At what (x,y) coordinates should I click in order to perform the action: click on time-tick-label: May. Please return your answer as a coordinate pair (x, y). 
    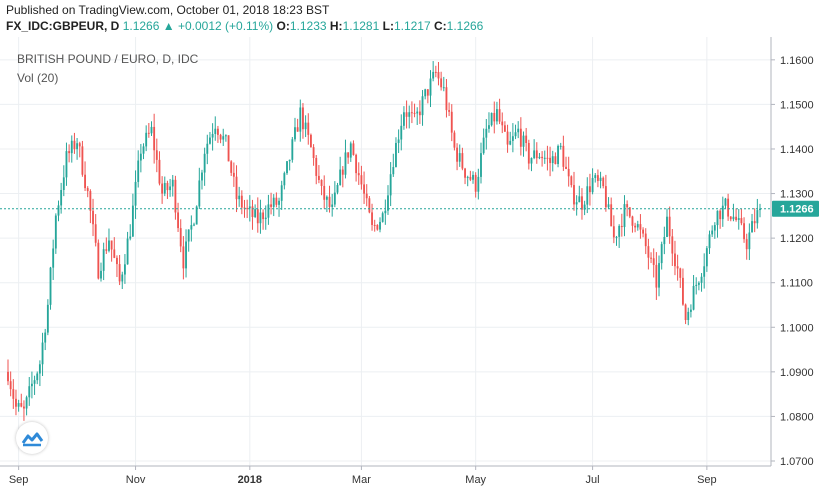
    Looking at the image, I should click on (475, 480).